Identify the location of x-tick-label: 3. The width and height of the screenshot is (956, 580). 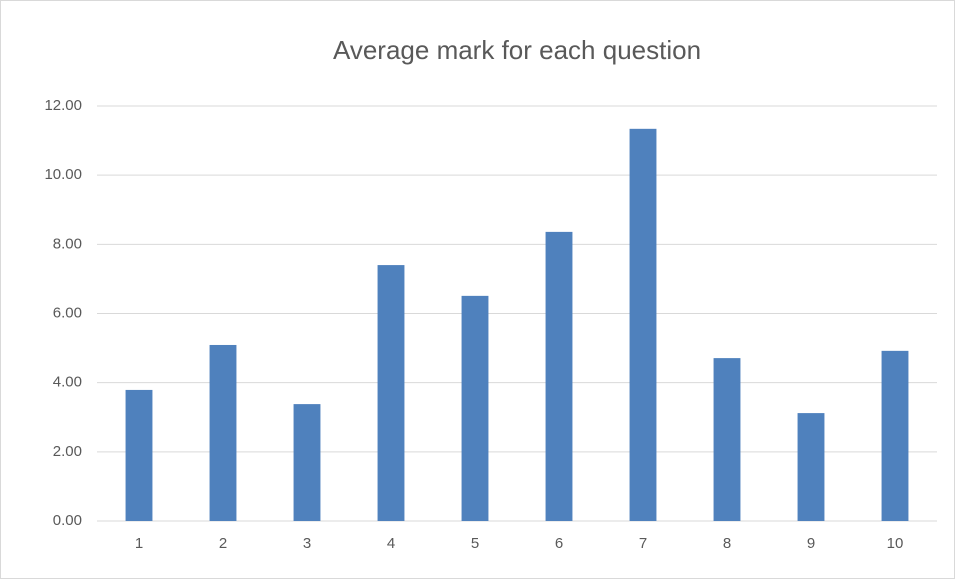
(307, 543).